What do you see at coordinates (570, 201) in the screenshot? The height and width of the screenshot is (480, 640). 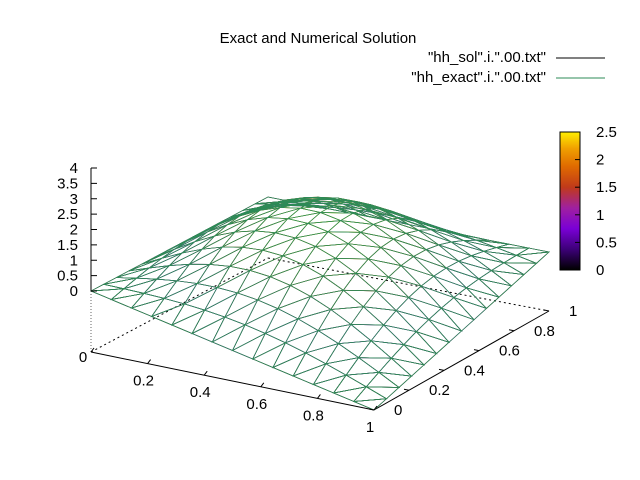 I see `colorbar-gradient` at bounding box center [570, 201].